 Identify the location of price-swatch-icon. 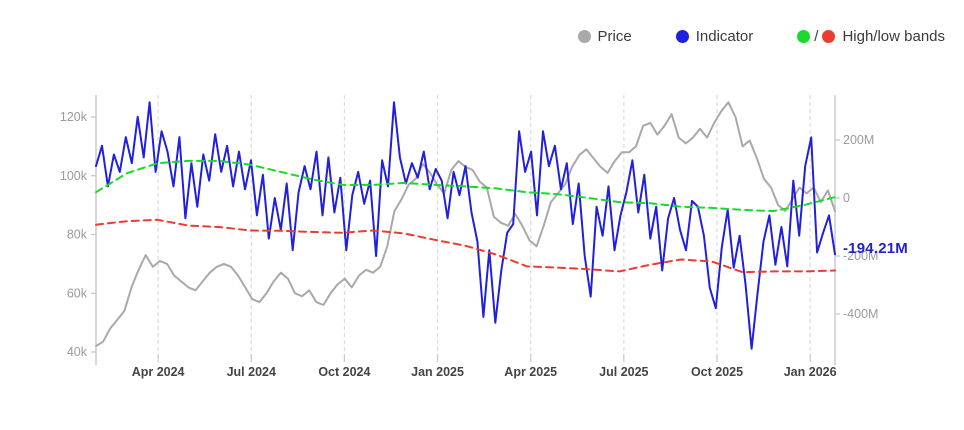
(584, 36).